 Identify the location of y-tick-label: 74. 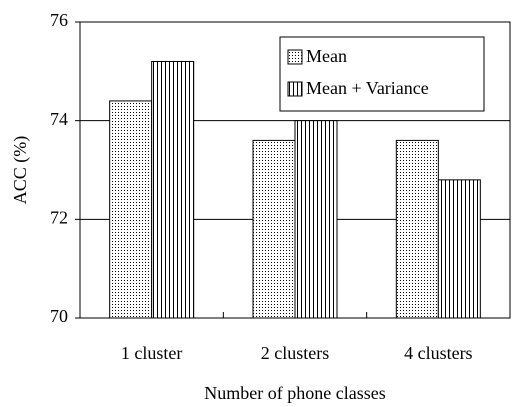
(59, 119).